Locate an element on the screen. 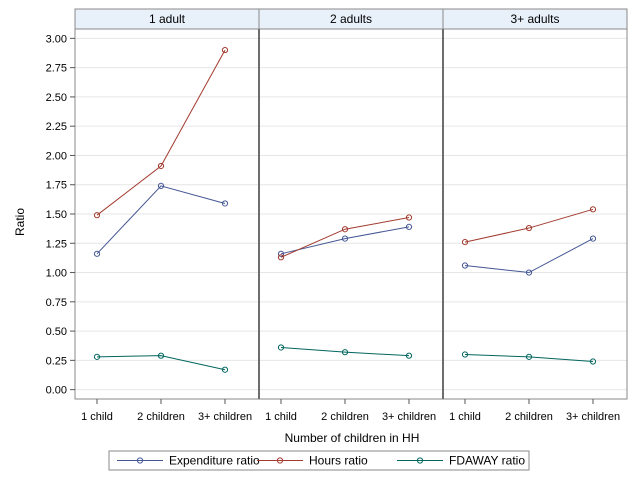 The height and width of the screenshot is (480, 640). y-axis-title: Ratio is located at coordinates (20, 222).